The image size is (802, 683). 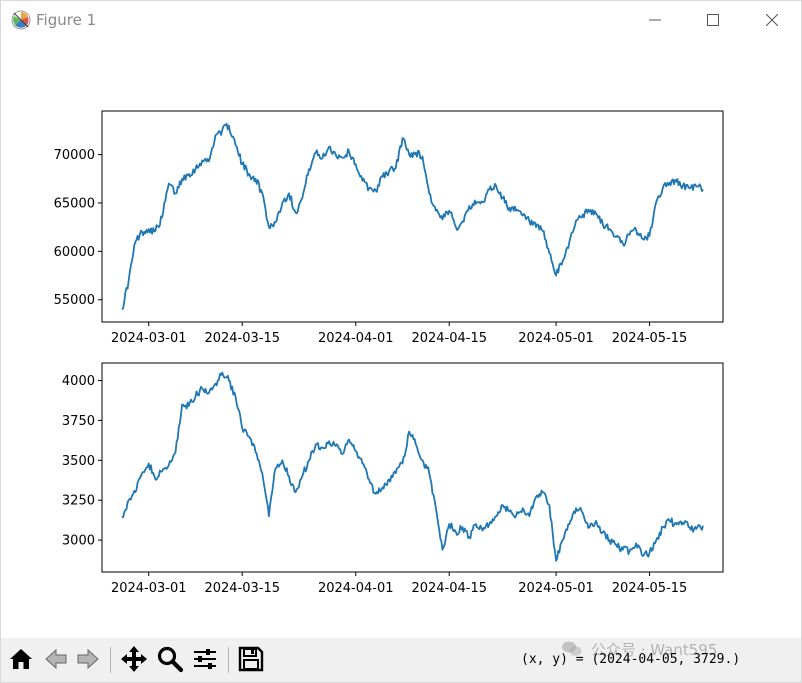 I want to click on y-tick-label: 4000, so click(x=78, y=381).